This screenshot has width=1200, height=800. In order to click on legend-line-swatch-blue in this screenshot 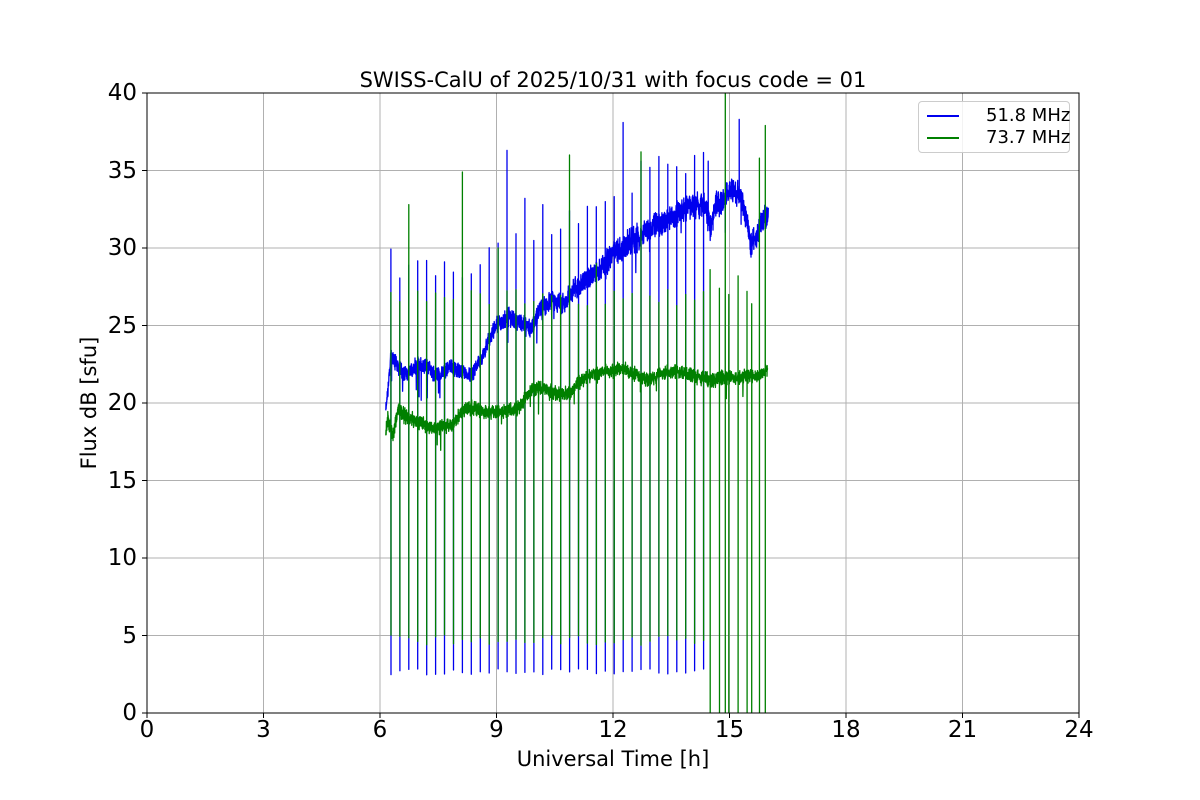, I will do `click(943, 116)`.